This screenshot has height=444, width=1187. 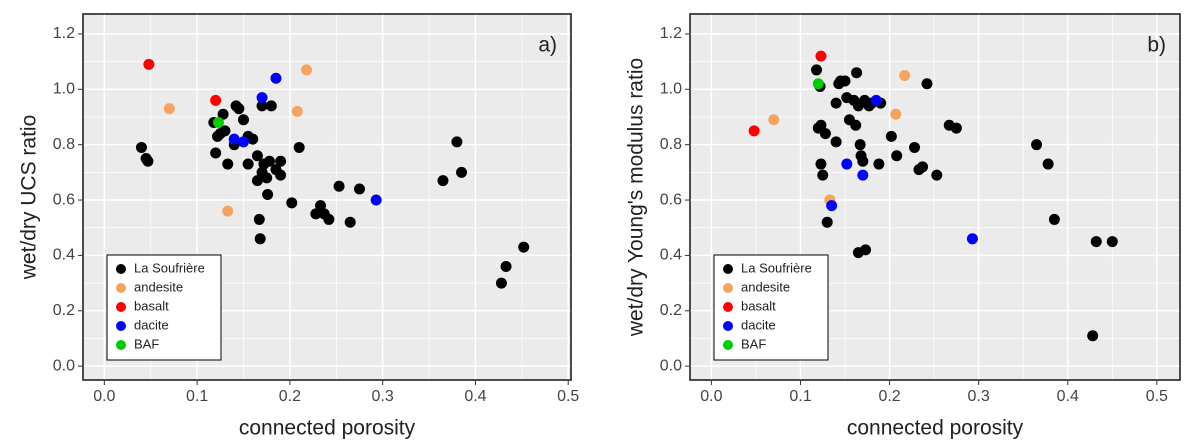 I want to click on x-tick-label: 0.2, so click(x=290, y=396).